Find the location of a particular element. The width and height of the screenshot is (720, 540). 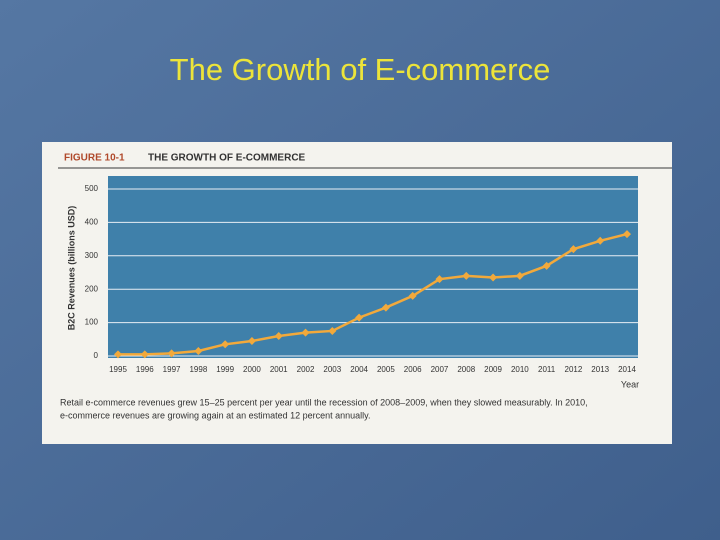

x-tick-label: 2012 is located at coordinates (574, 369).